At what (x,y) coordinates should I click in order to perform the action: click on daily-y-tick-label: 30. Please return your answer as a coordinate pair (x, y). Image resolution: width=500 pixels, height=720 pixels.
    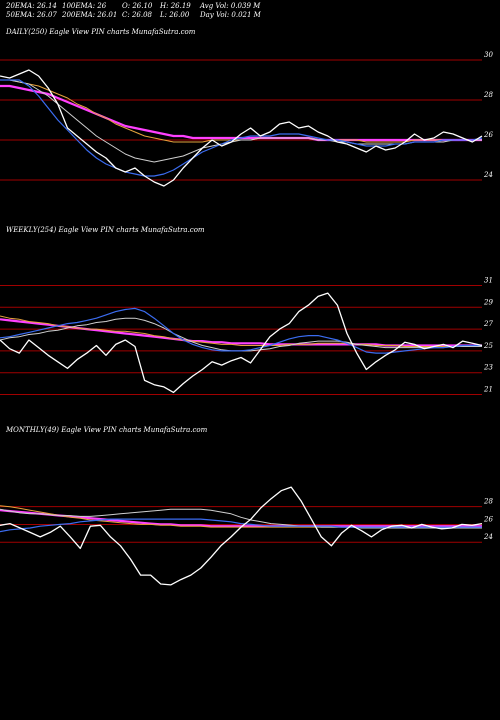
    Looking at the image, I should click on (488, 55).